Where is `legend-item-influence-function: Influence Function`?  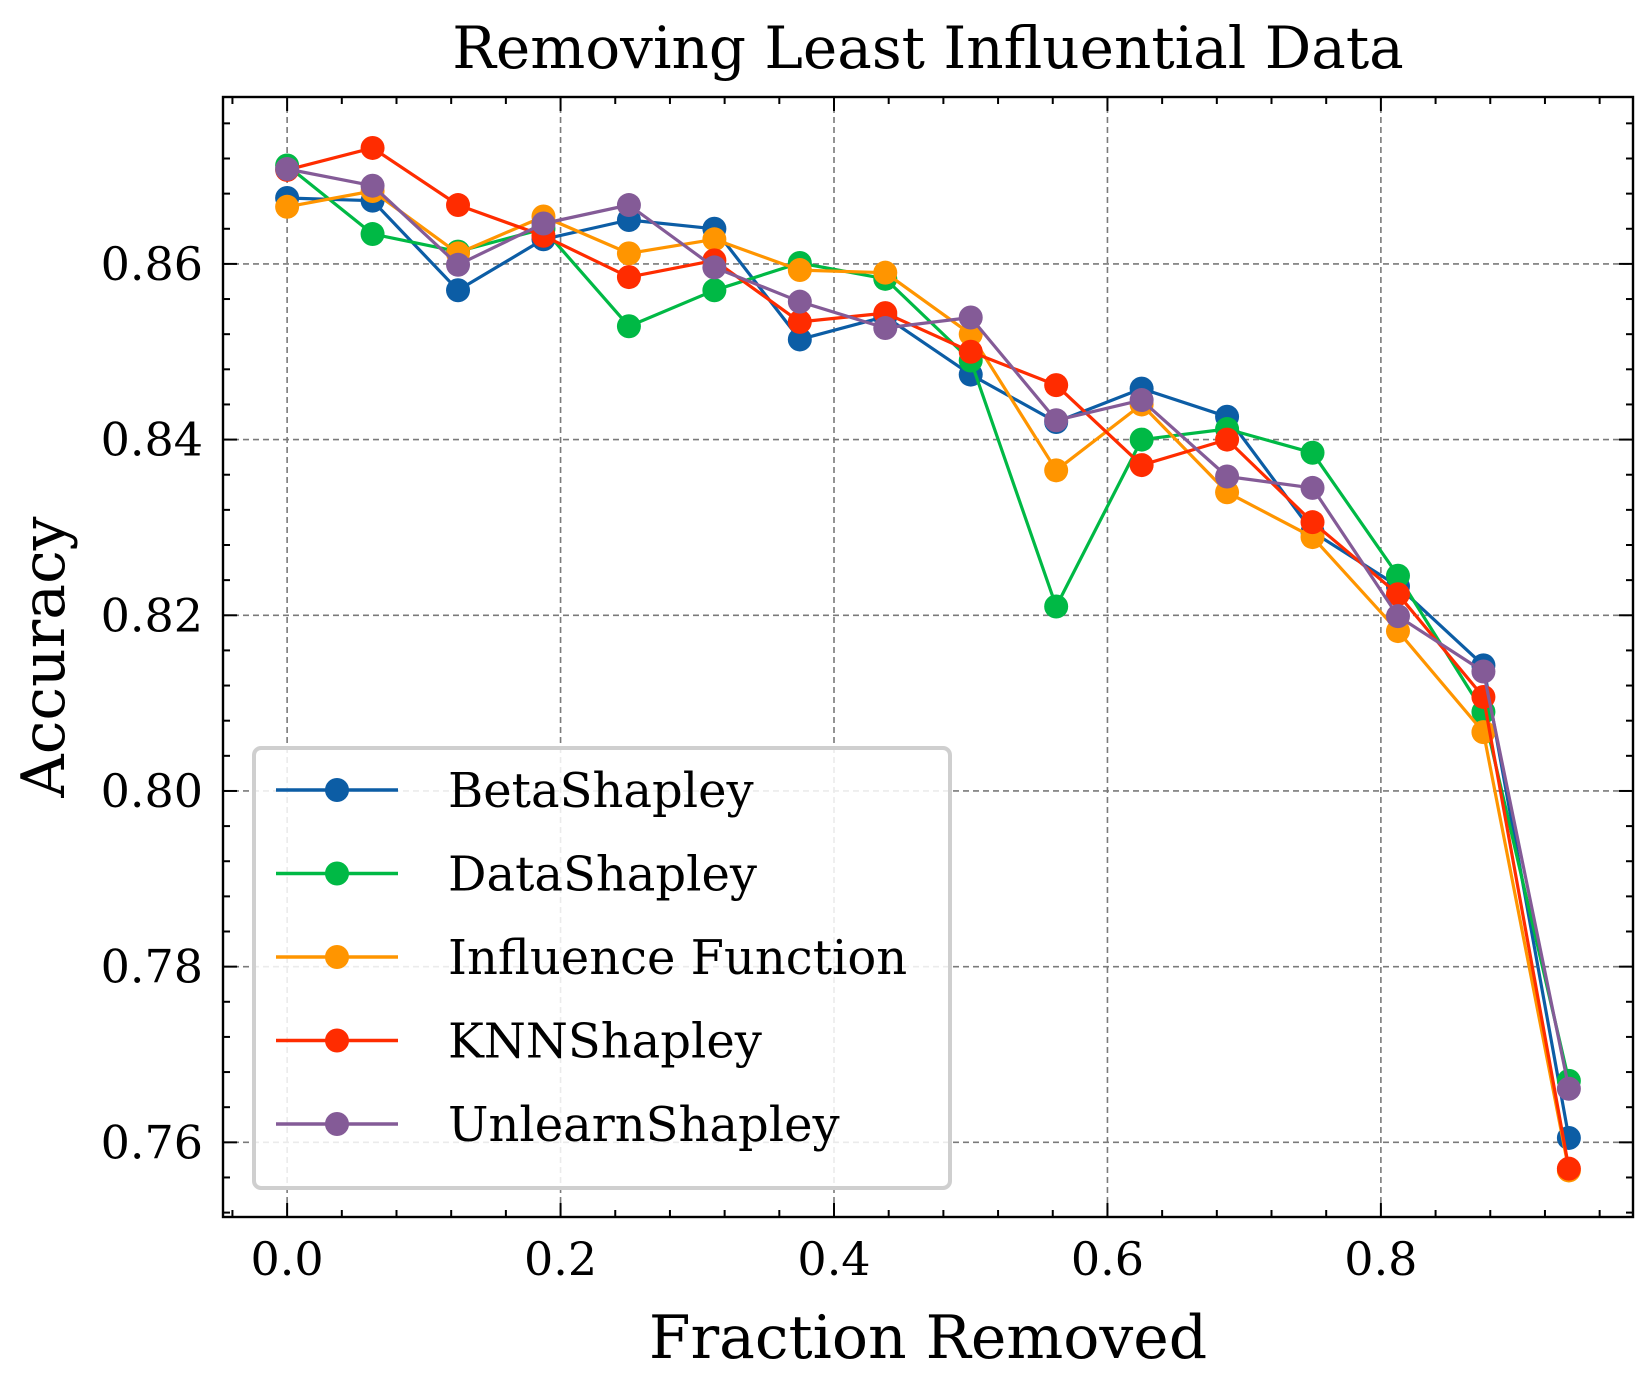
legend-item-influence-function: Influence Function is located at coordinates (591, 958).